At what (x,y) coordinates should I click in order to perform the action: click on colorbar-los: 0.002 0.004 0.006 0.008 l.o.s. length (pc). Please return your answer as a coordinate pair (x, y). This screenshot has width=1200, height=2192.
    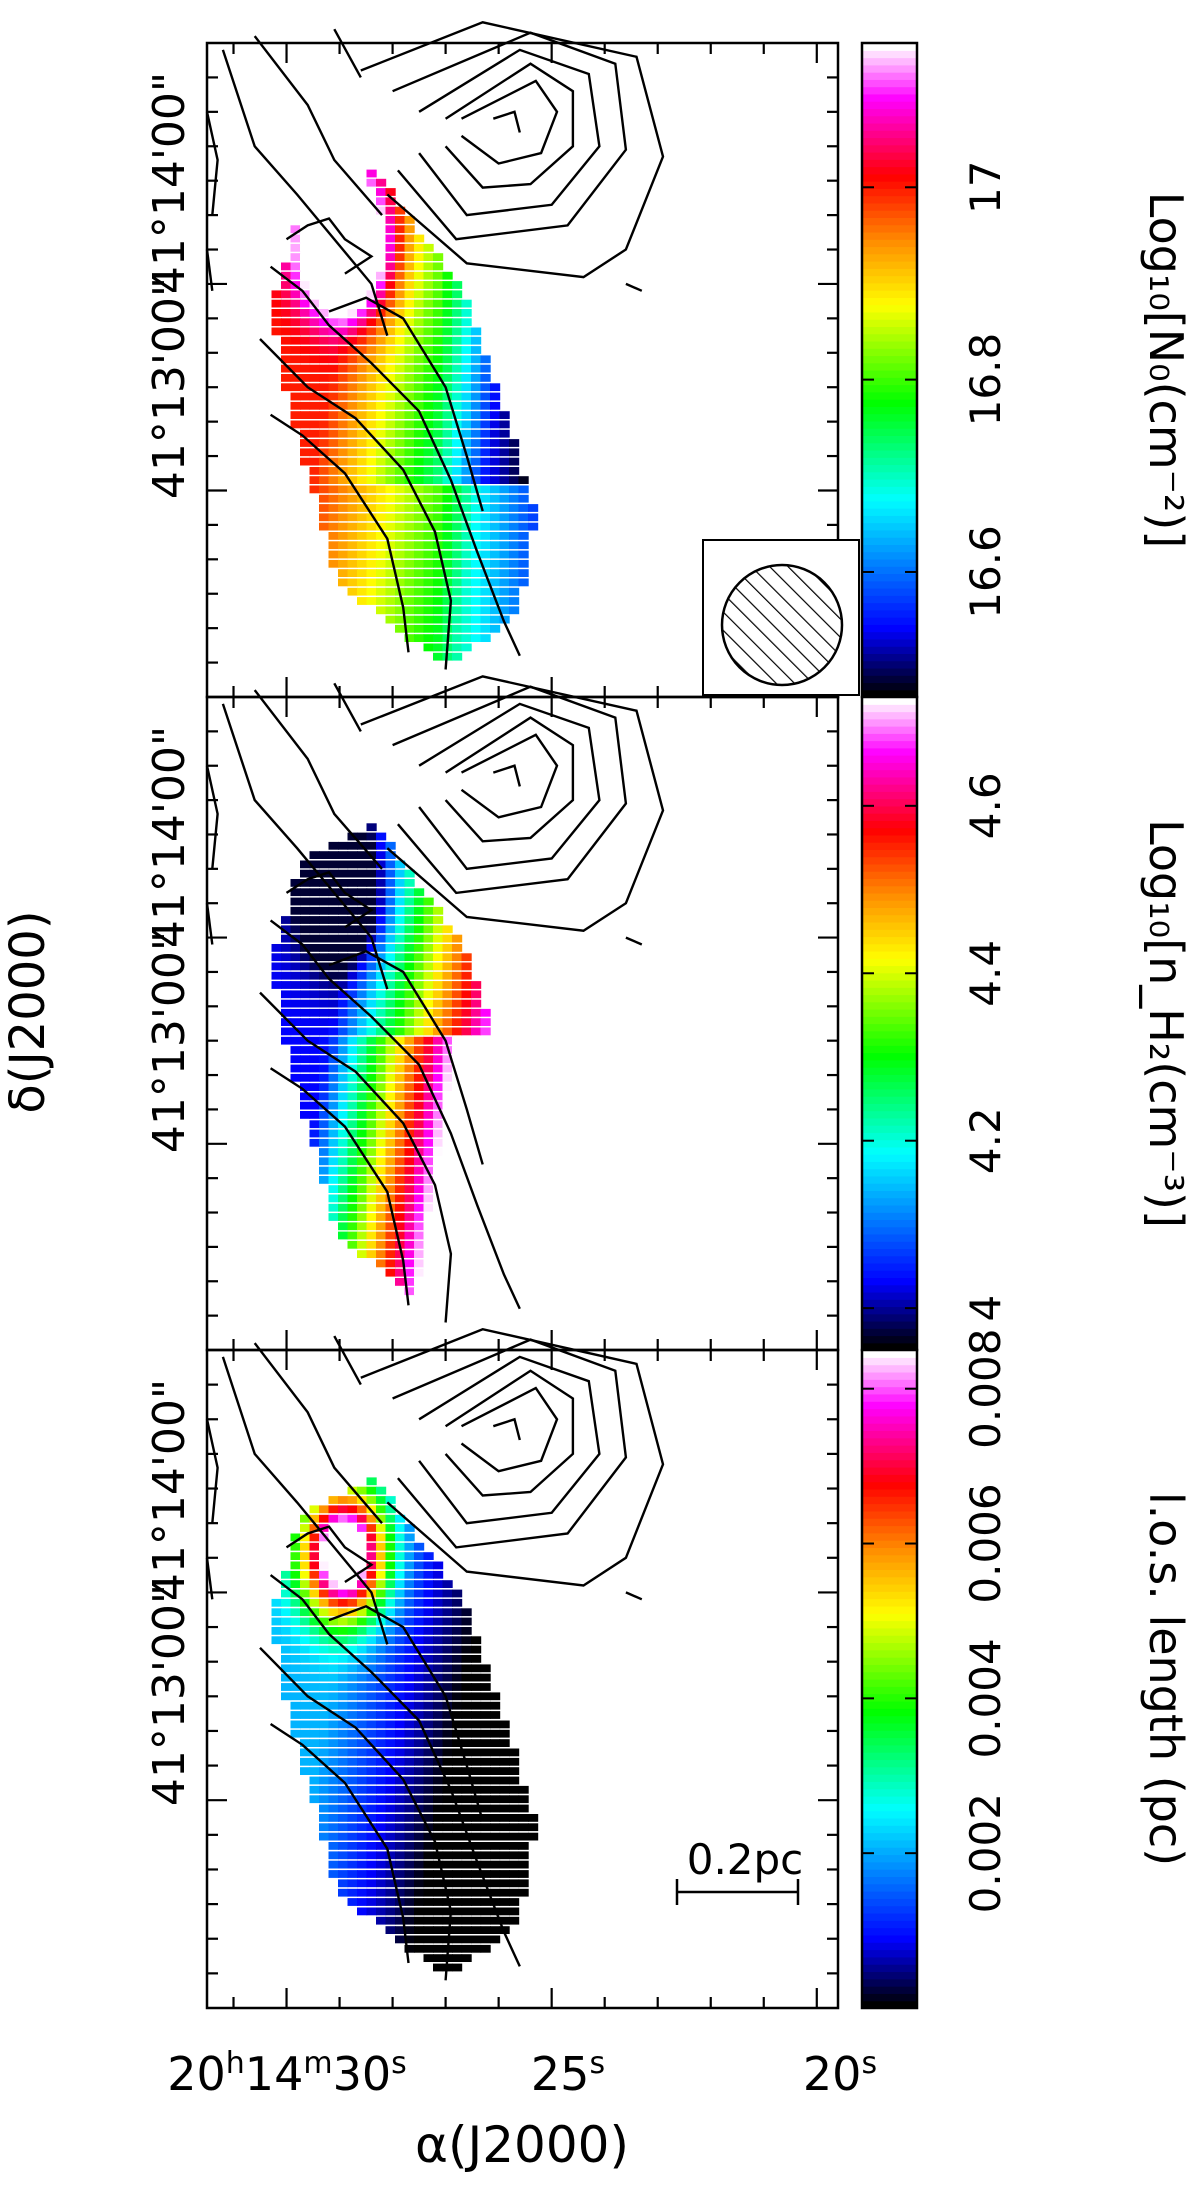
    Looking at the image, I should click on (1026, 1669).